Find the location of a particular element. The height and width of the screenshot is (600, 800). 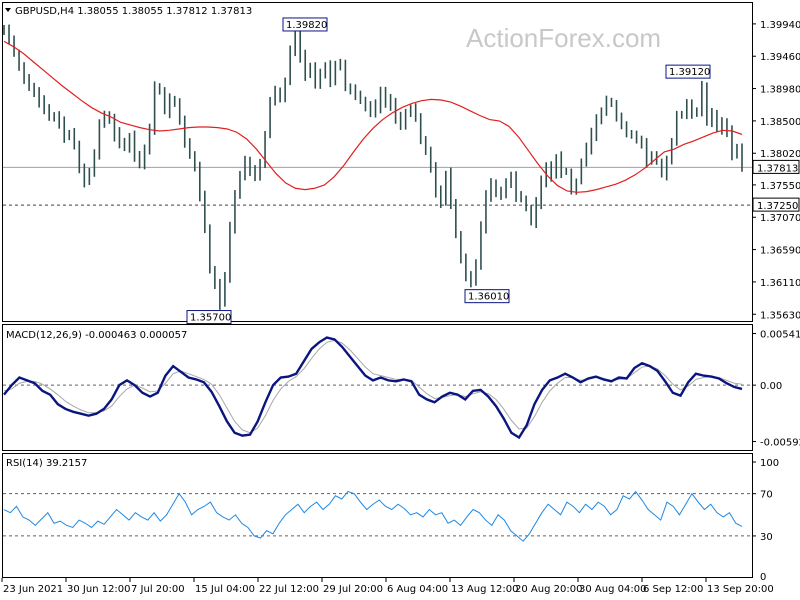

price-axis-label: 1.36110 is located at coordinates (780, 283).